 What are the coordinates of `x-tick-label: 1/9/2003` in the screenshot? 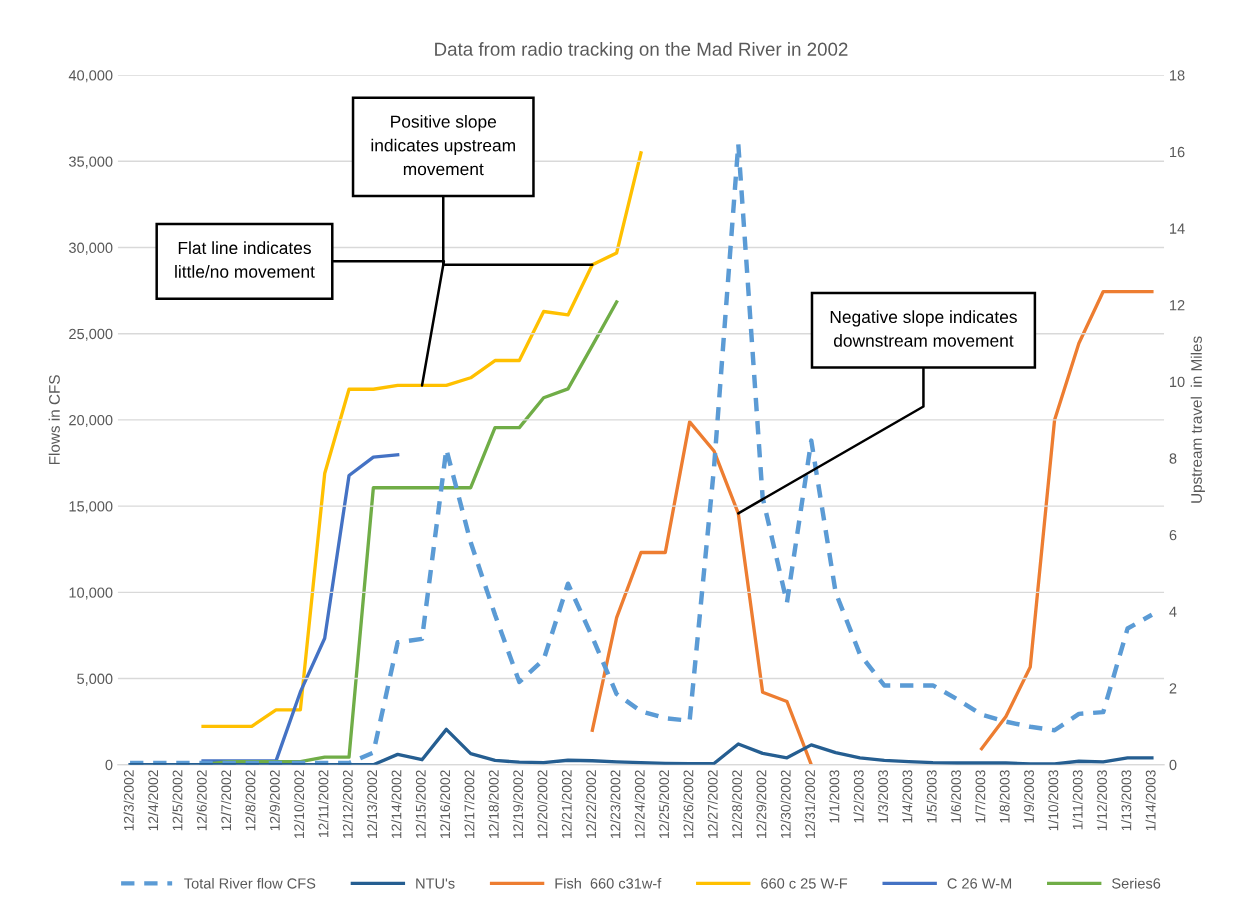 It's located at (1028, 796).